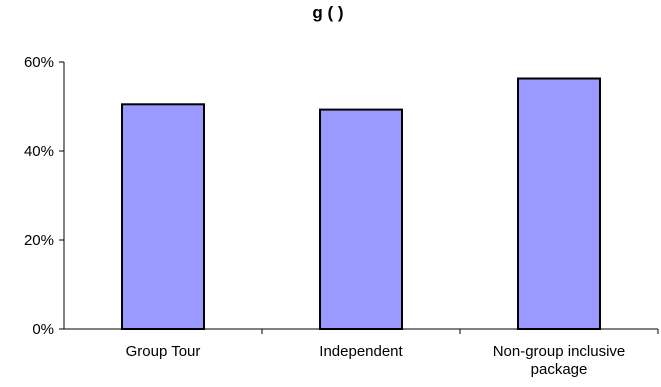 This screenshot has height=387, width=661. I want to click on category-label: Independent, so click(361, 351).